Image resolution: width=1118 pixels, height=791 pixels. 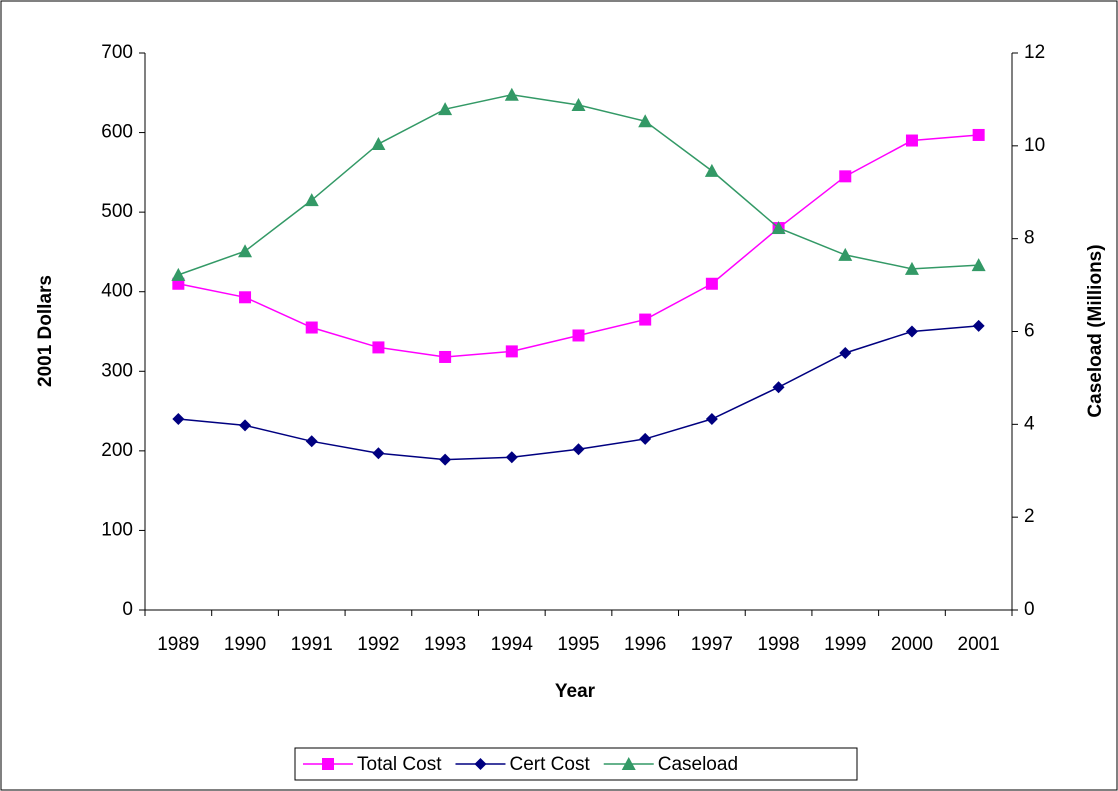 What do you see at coordinates (979, 644) in the screenshot?
I see `x-tick-label: 2001` at bounding box center [979, 644].